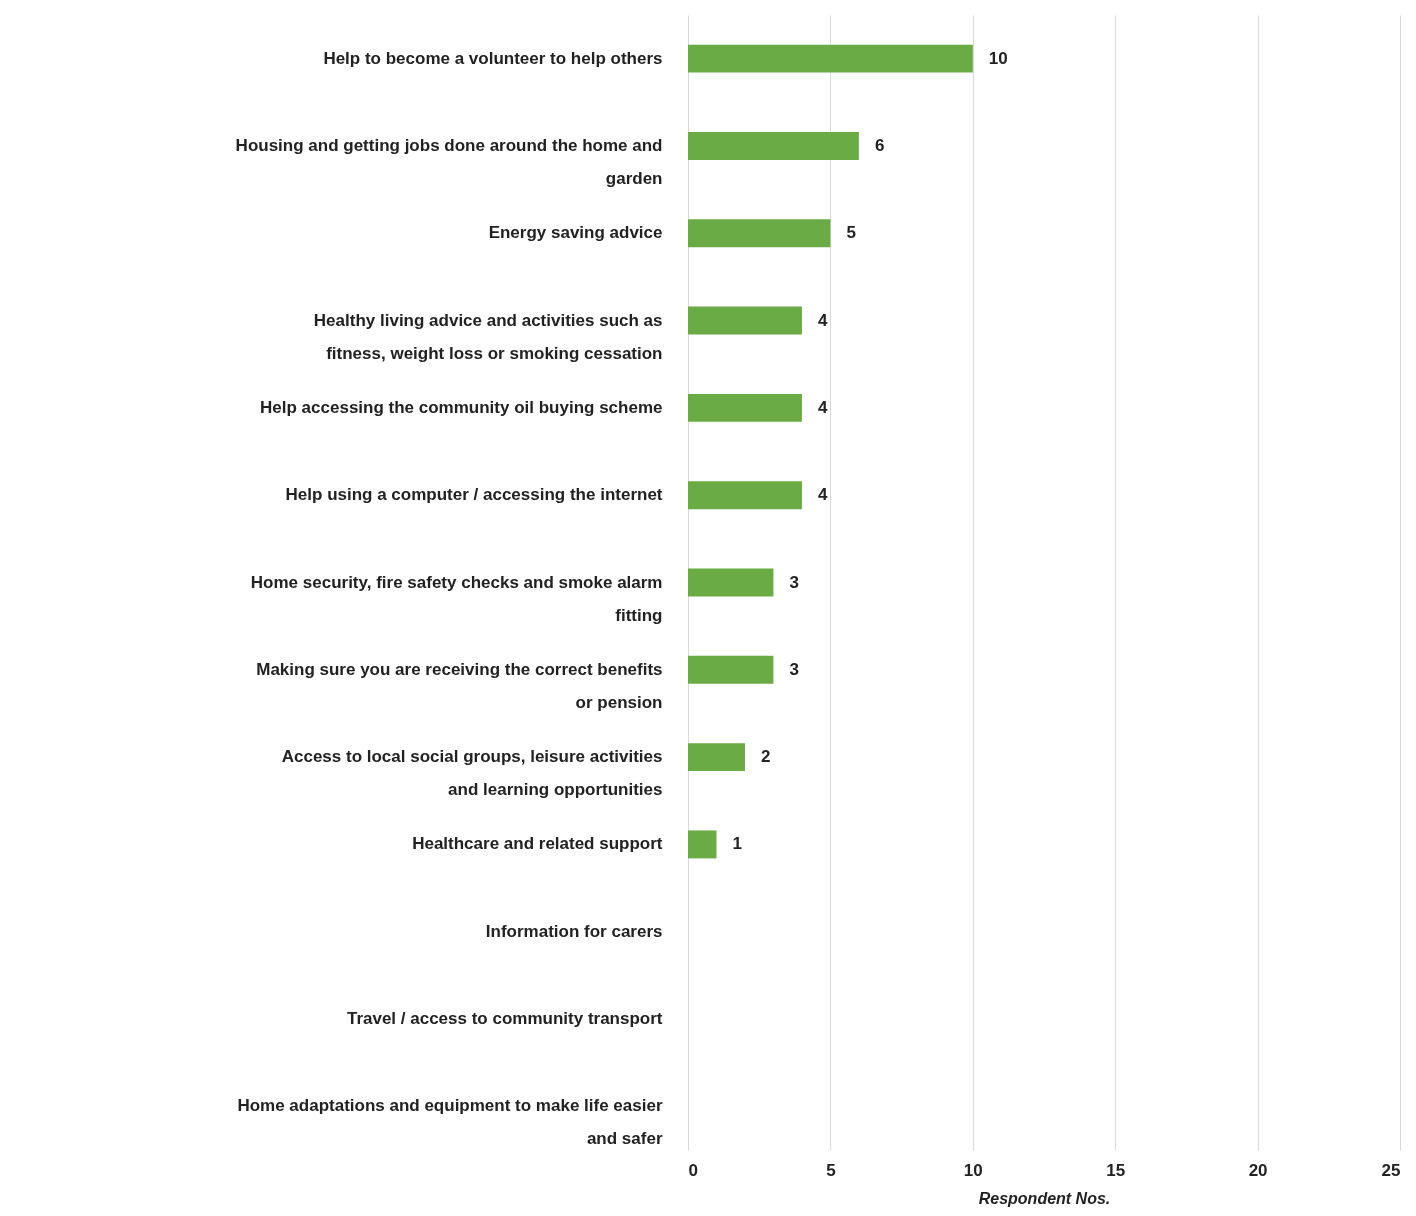  I want to click on x-axis-title: Respondent Nos., so click(1044, 1198).